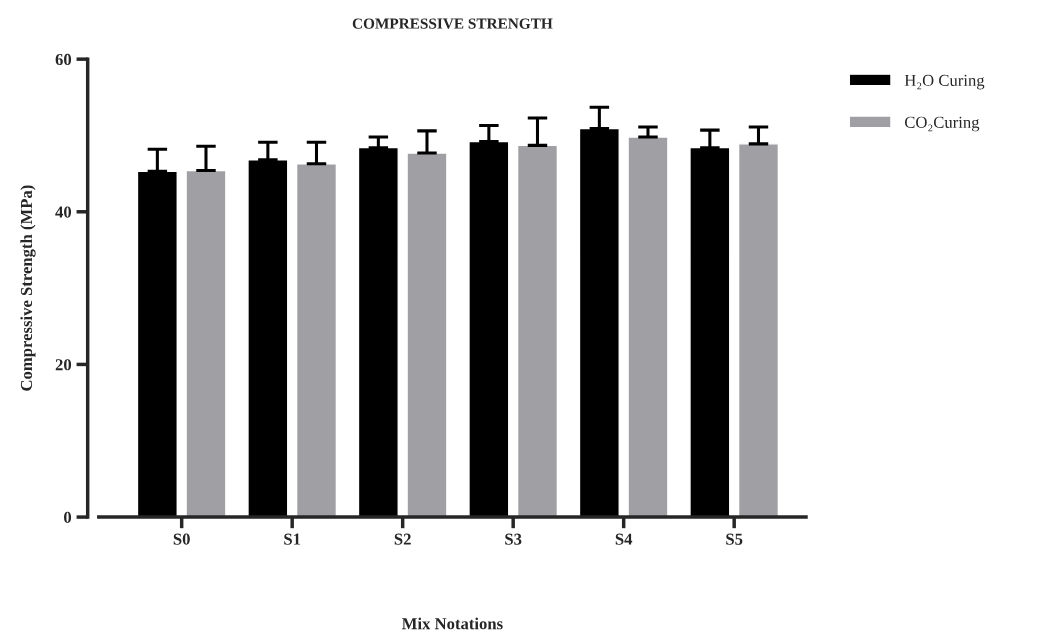 This screenshot has height=636, width=1040. I want to click on x-tick-label: S0, so click(181, 539).